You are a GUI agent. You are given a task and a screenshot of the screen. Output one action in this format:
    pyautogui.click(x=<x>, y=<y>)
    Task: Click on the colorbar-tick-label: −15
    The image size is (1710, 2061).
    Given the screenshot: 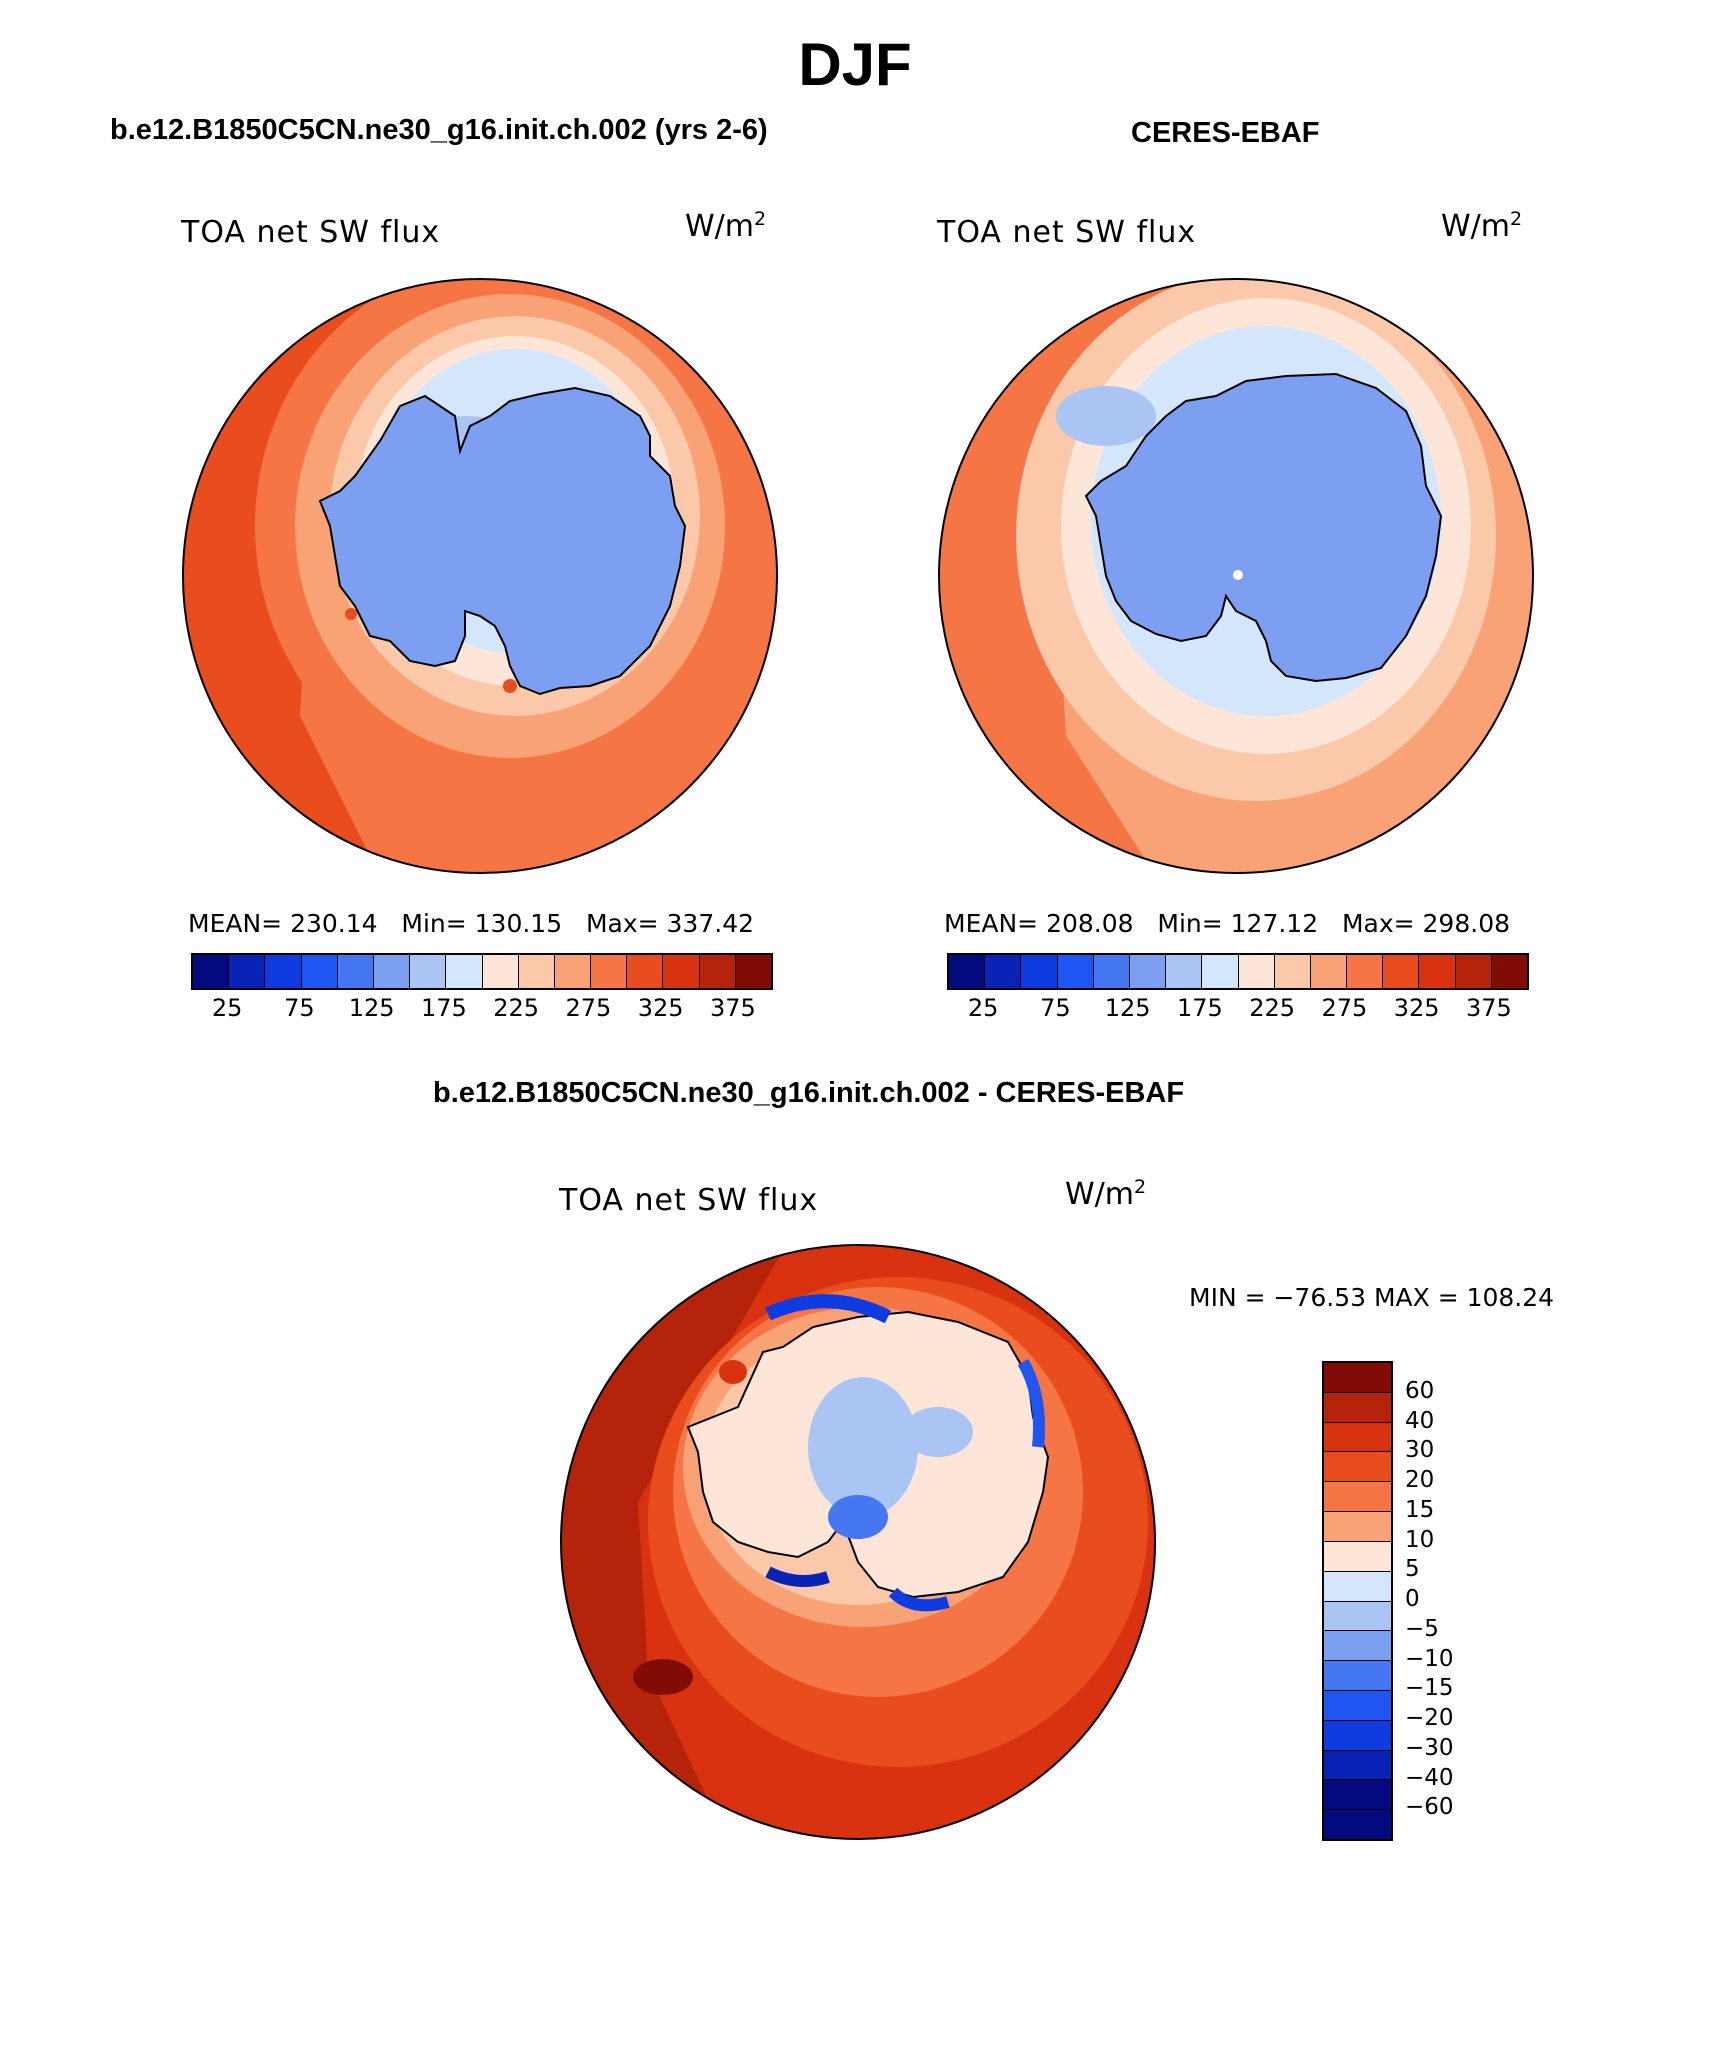 What is the action you would take?
    pyautogui.click(x=1429, y=1688)
    